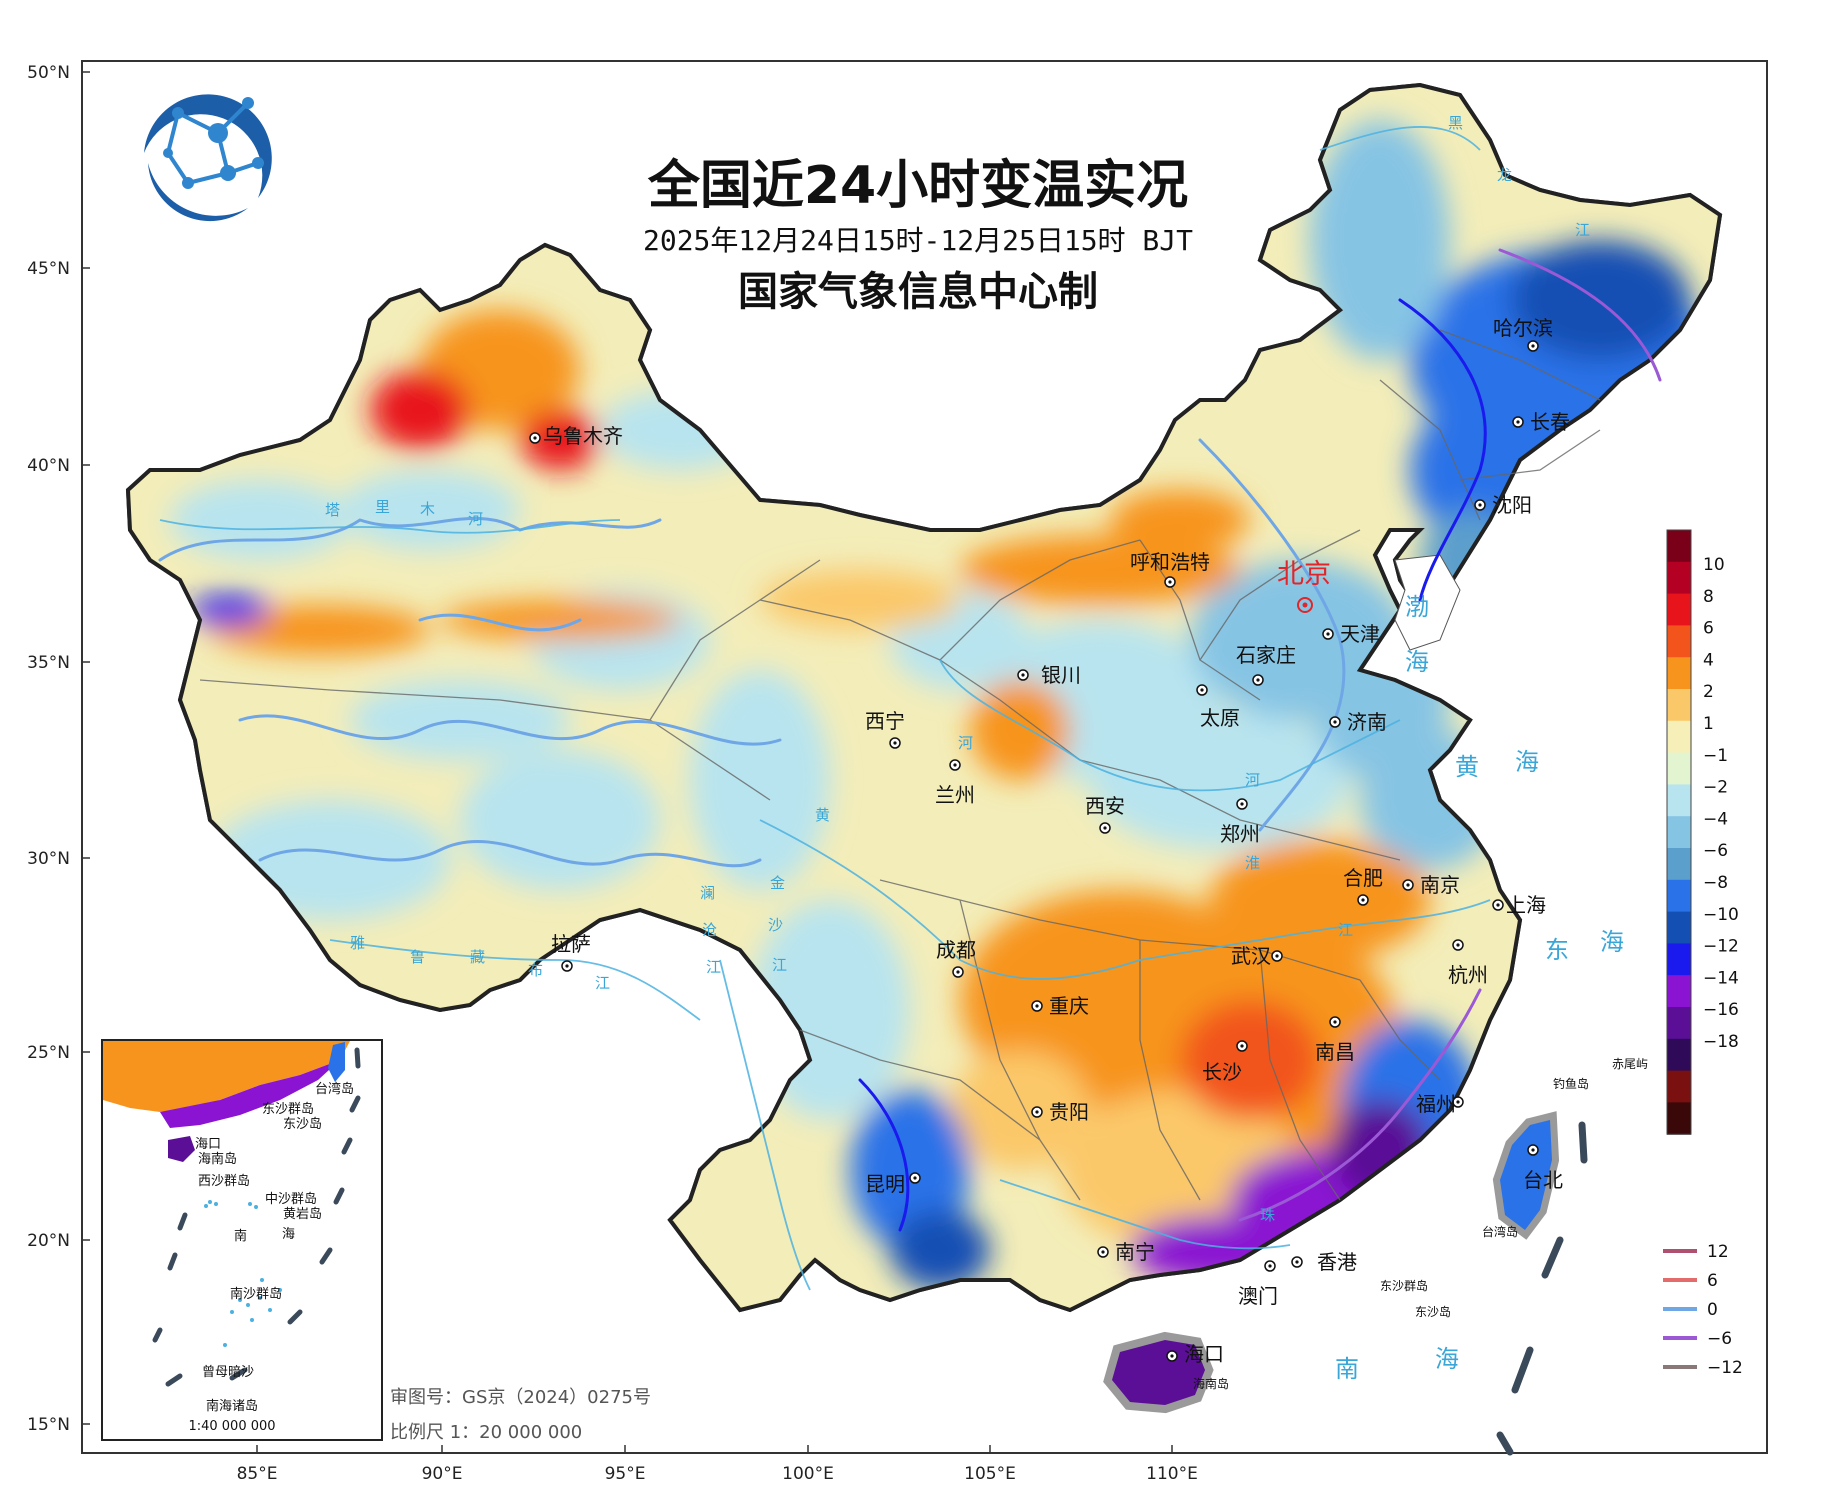 Image resolution: width=1840 pixels, height=1500 pixels. I want to click on colorbar-label: 6, so click(1708, 629).